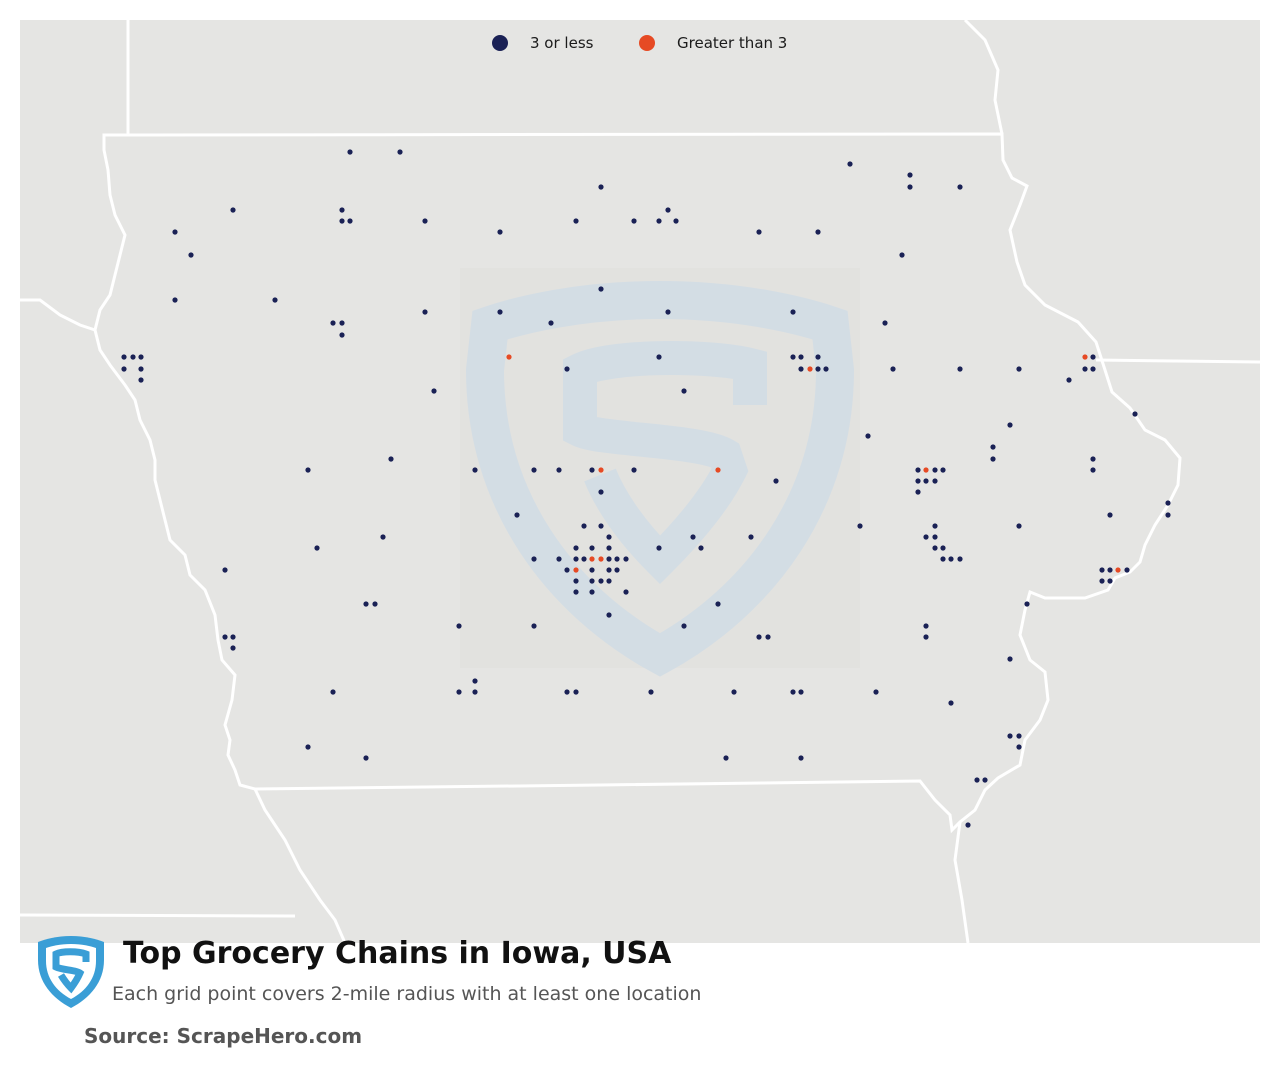 This screenshot has width=1280, height=1069. I want to click on illinois-wisconsin-border, so click(1177, 361).